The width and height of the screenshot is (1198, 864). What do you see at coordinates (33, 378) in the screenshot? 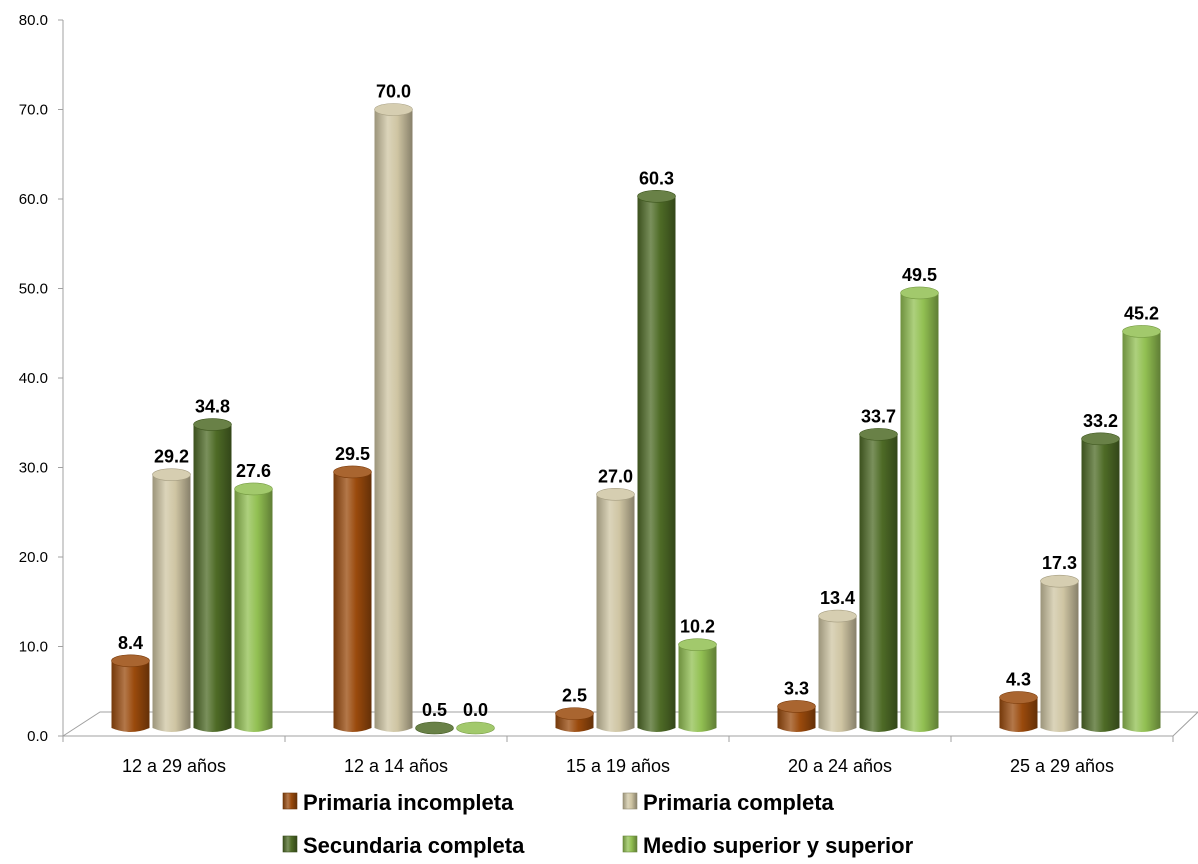
I see `y-tick-label: 40.0` at bounding box center [33, 378].